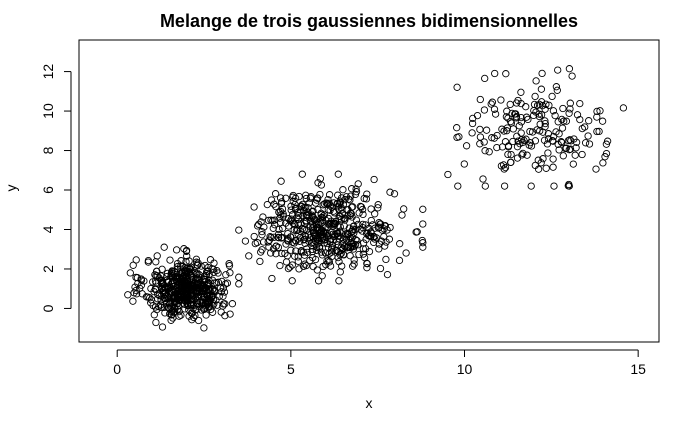 The width and height of the screenshot is (700, 432). I want to click on y-axis-label: y, so click(11, 188).